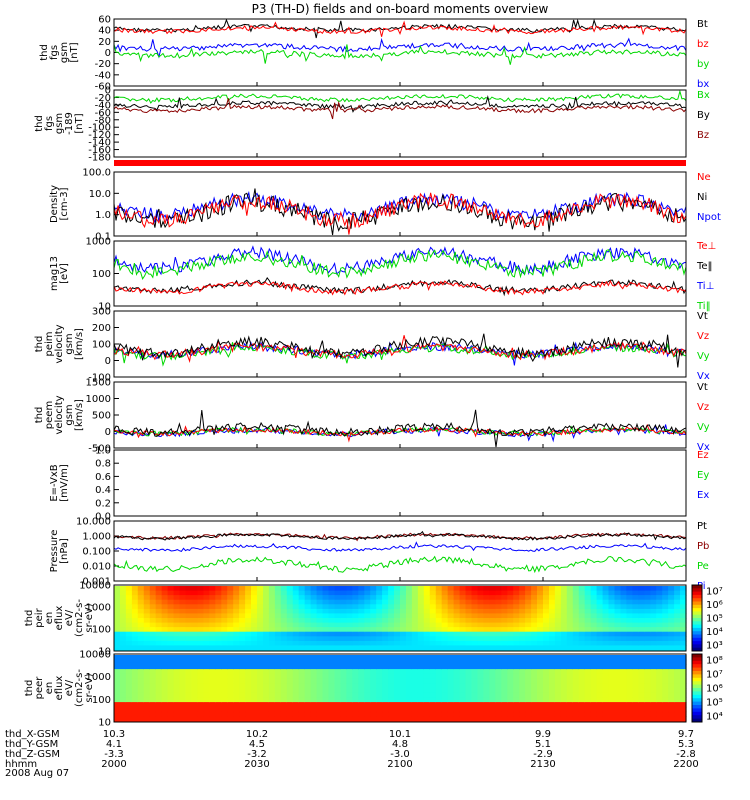  What do you see at coordinates (104, 31) in the screenshot?
I see `y-tick-label: 40` at bounding box center [104, 31].